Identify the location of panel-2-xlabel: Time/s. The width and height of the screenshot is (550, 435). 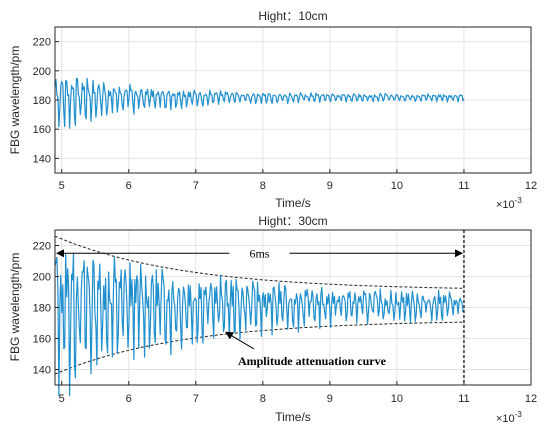
(293, 417).